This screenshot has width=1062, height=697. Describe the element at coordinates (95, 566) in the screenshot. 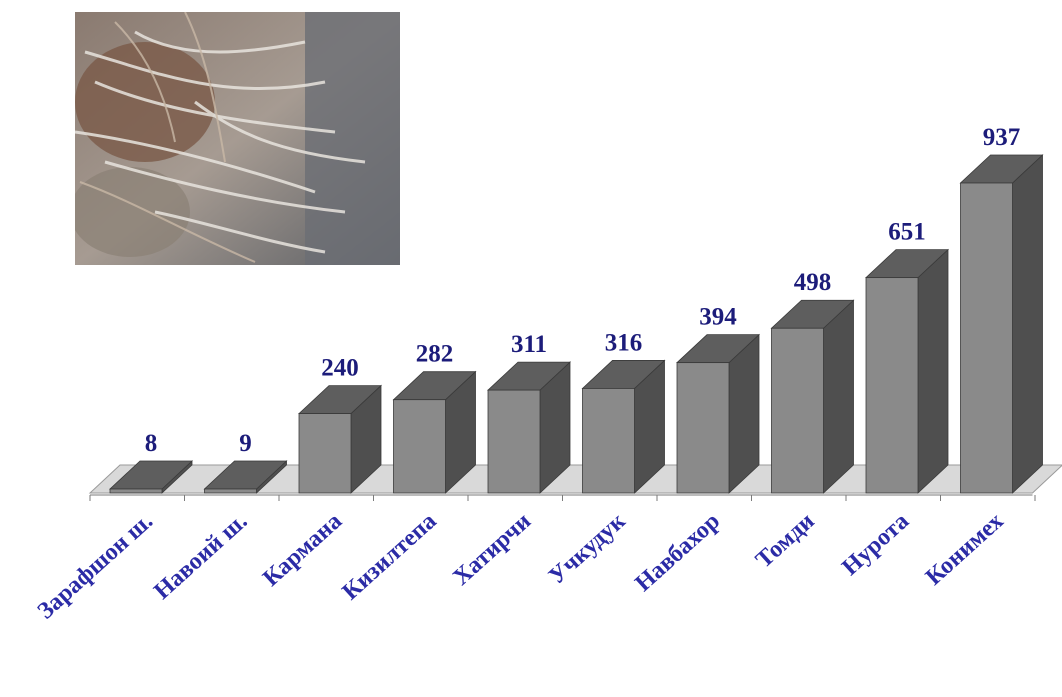

I see `category-label: Зарафшон ш.` at that location.